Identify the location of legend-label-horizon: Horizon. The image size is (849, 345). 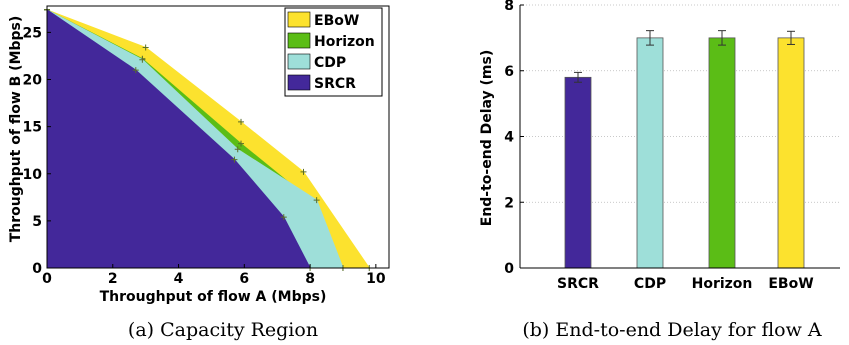
(344, 42).